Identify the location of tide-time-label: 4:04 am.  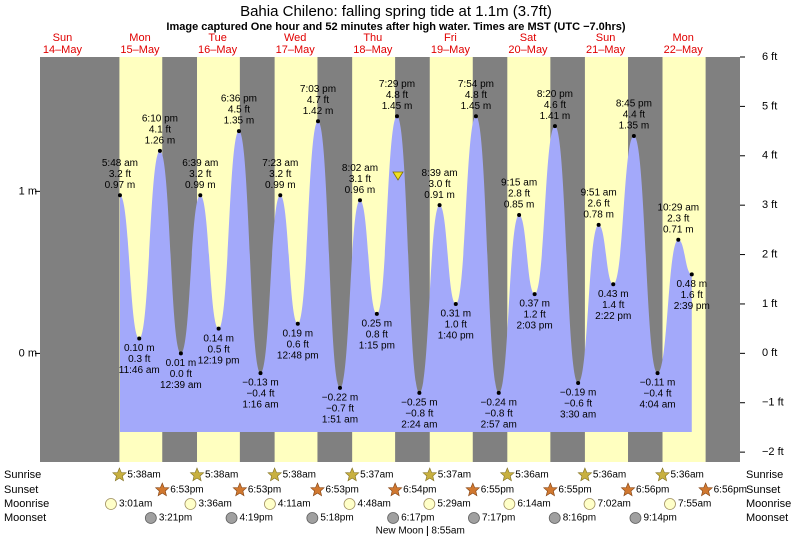
(657, 405).